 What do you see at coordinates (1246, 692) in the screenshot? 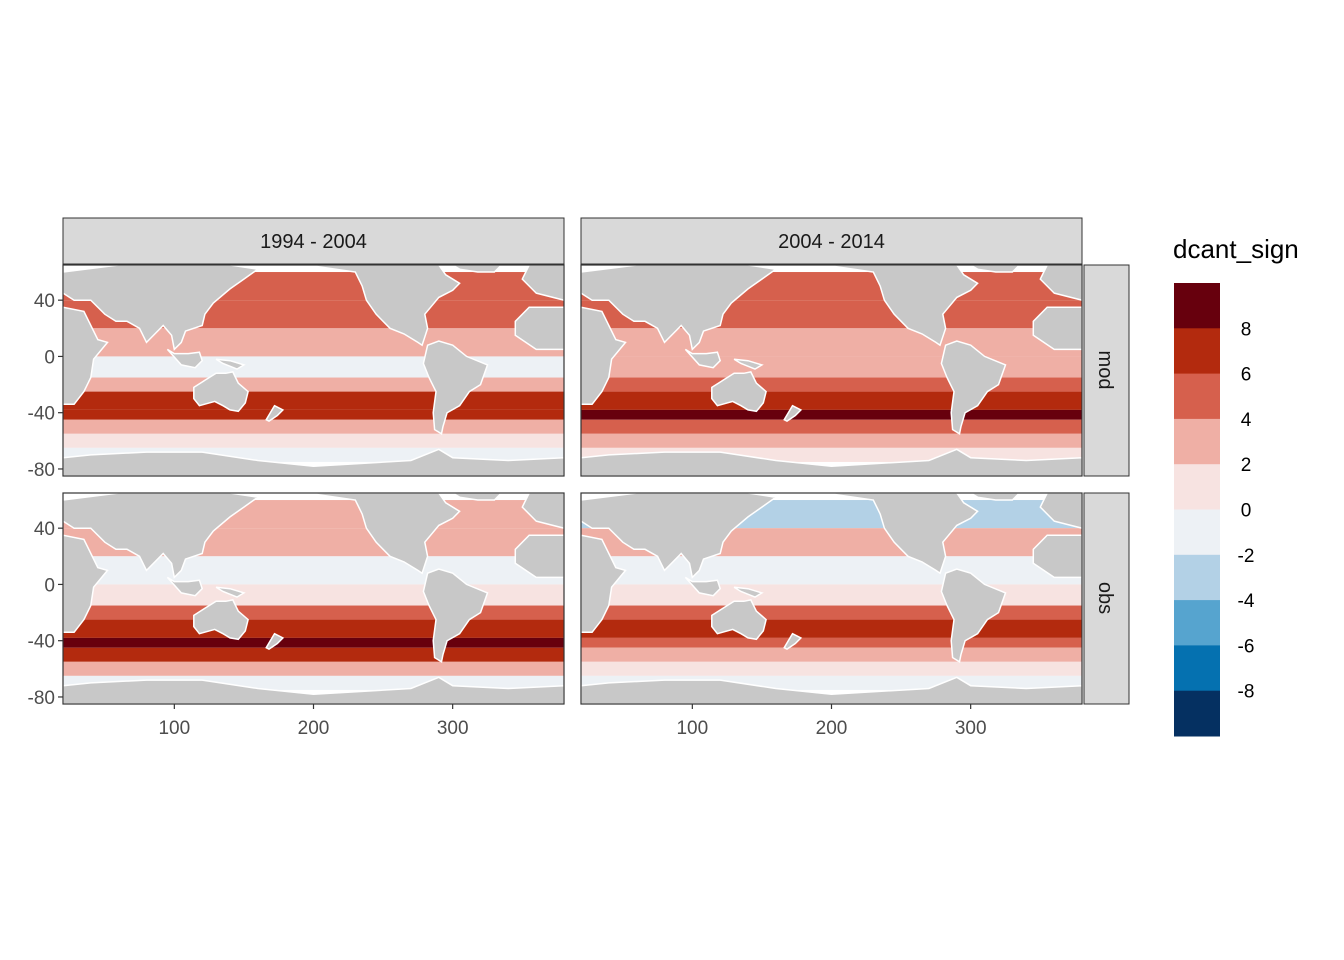
I see `legend-break-label: -8` at bounding box center [1246, 692].